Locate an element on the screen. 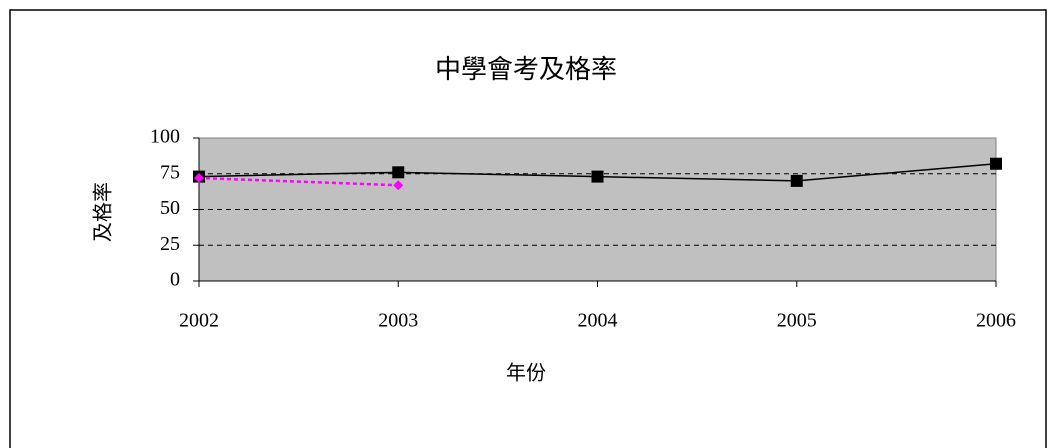  x-tick-label: 2005 is located at coordinates (797, 321).